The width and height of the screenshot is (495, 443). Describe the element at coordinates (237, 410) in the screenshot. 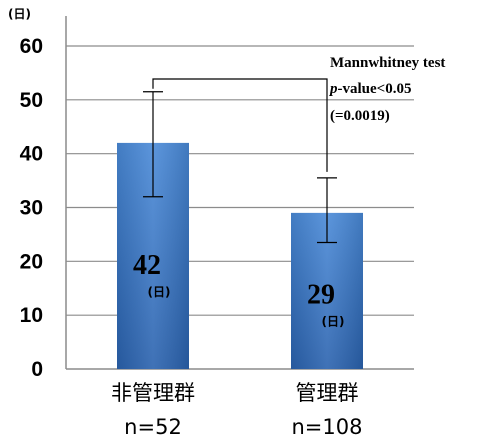

I see `category-labels: 非管理群 n=52 管理群 n=108` at that location.